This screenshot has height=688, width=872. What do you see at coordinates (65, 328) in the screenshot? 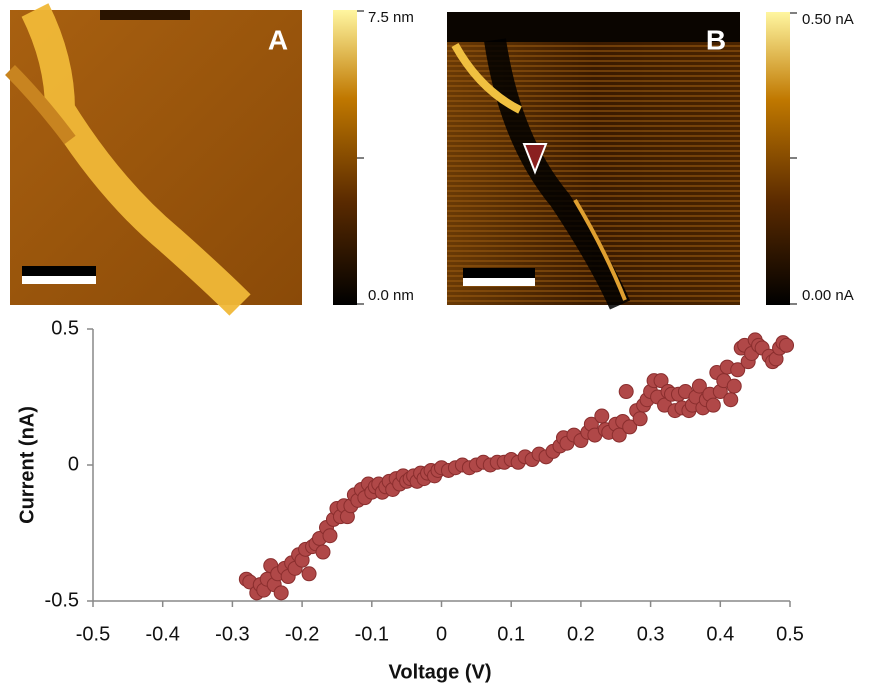
I see `y-tick-label: 0.5` at bounding box center [65, 328].